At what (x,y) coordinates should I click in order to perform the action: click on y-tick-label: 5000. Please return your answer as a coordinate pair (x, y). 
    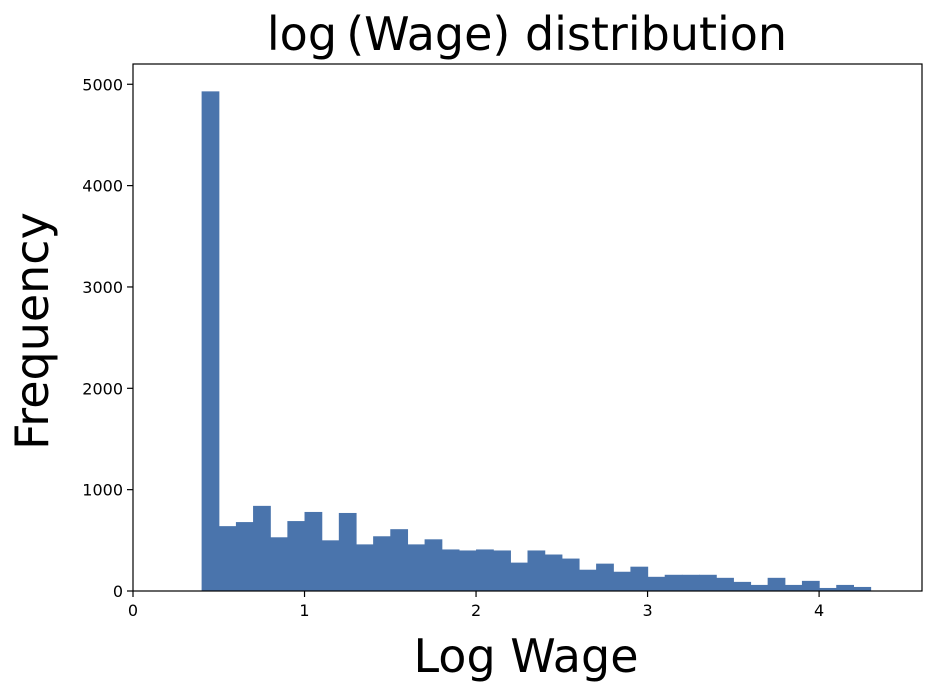
    Looking at the image, I should click on (102, 84).